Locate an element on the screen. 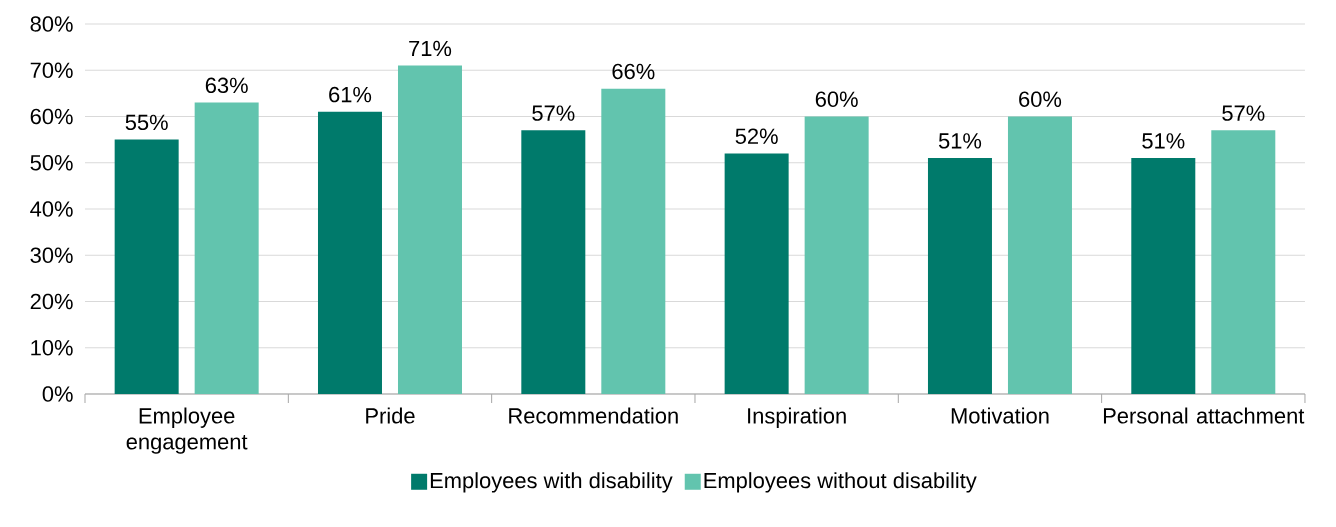 The width and height of the screenshot is (1336, 527). x-tick-label: Motivation is located at coordinates (1000, 415).